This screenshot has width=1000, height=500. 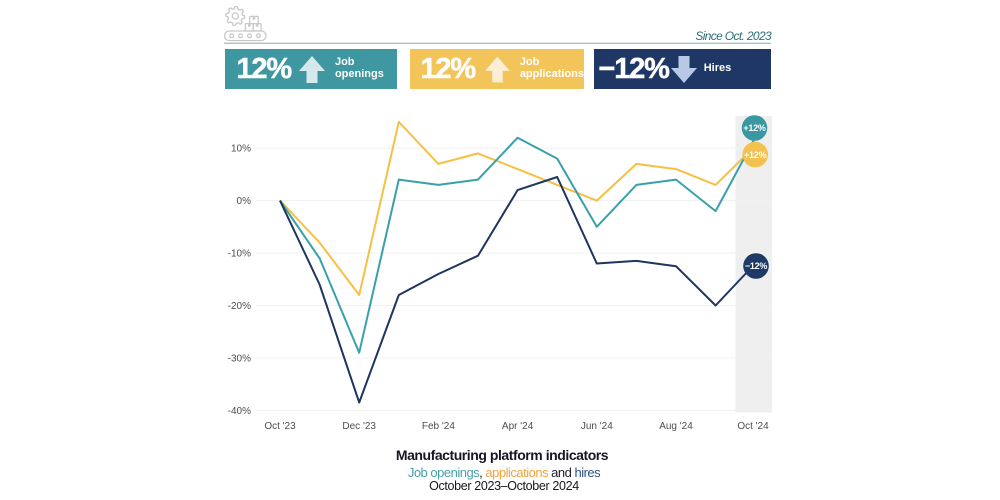 I want to click on svg-text: Jun '24, so click(x=597, y=426).